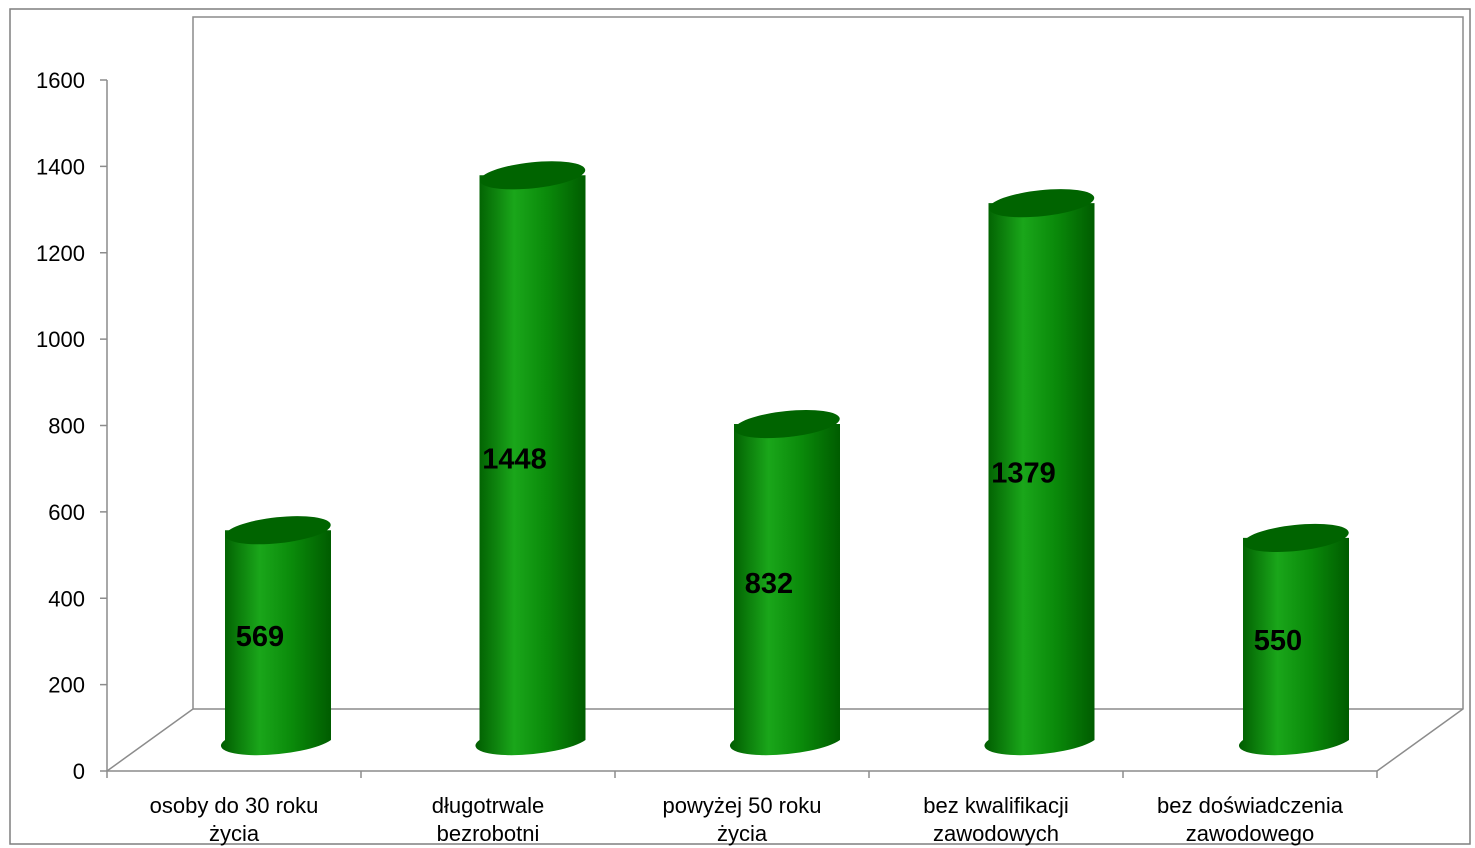 This screenshot has width=1475, height=848. I want to click on data-label: 832, so click(769, 584).